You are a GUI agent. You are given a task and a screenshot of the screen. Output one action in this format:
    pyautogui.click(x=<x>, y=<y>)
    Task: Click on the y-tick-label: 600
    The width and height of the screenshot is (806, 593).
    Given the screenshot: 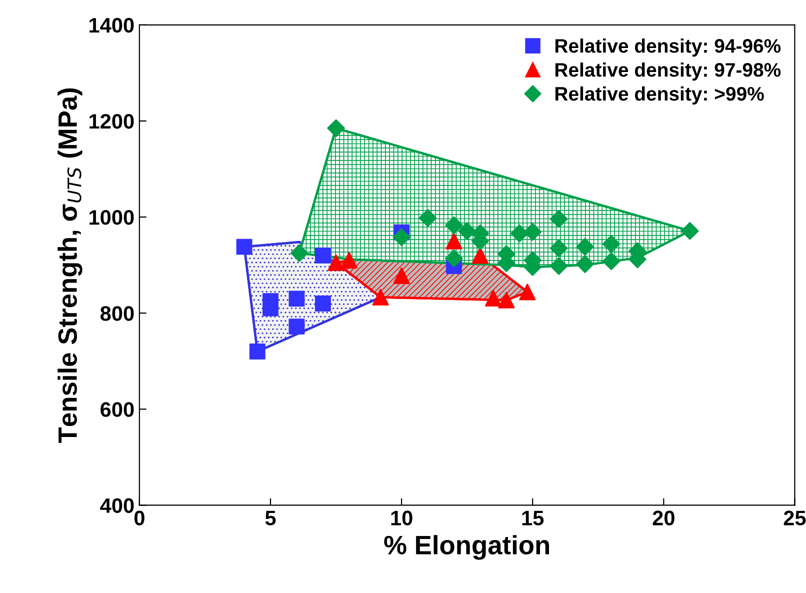 What is the action you would take?
    pyautogui.click(x=117, y=409)
    